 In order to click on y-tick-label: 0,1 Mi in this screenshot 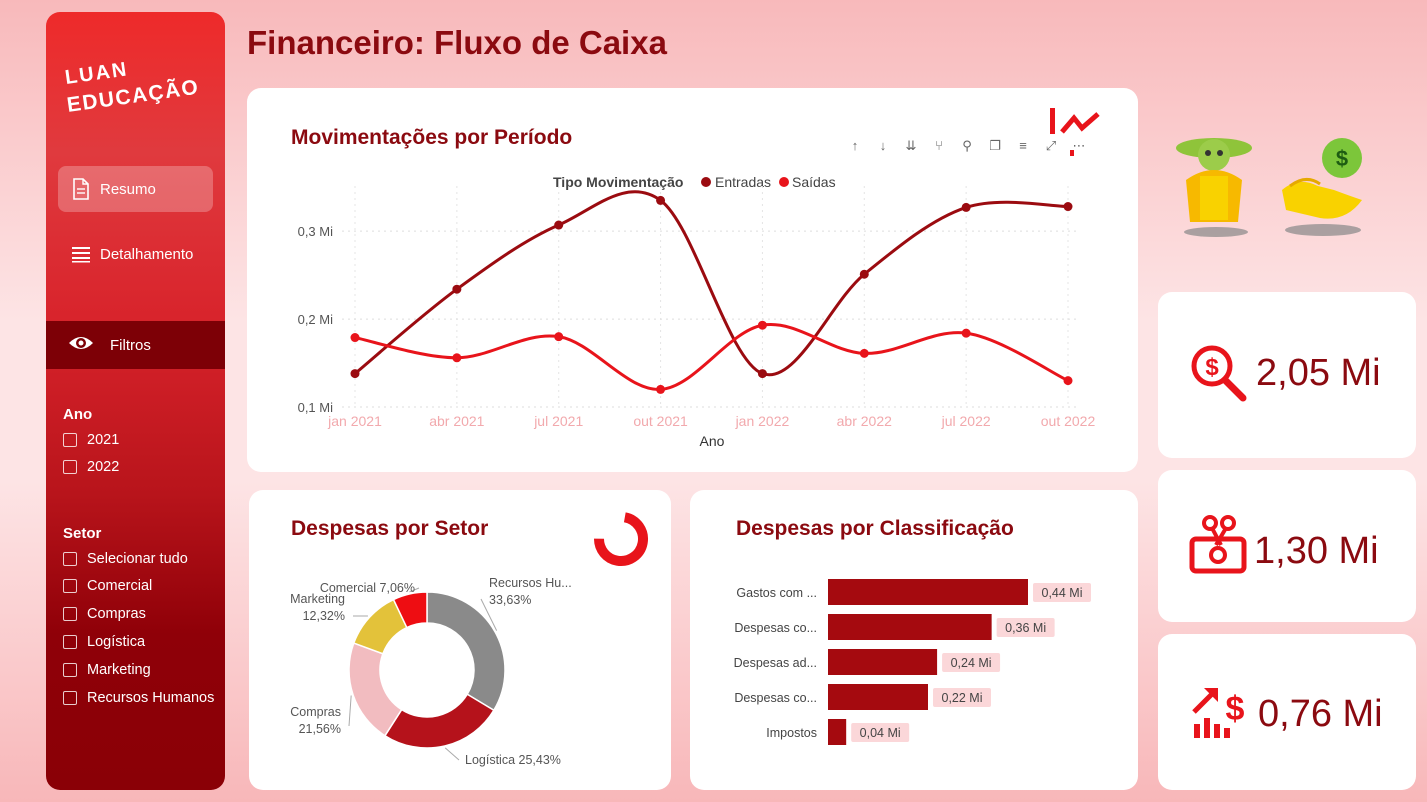, I will do `click(316, 407)`.